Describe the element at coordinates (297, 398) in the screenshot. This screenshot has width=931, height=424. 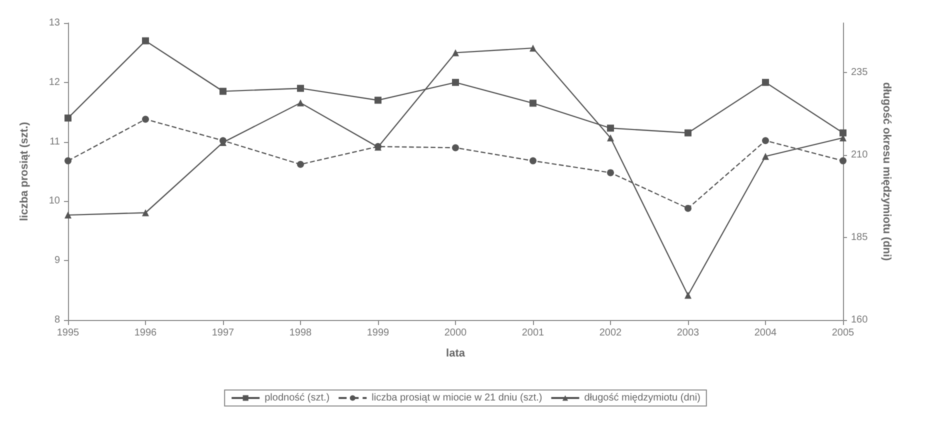
I see `legend-label: plodność (szt.)` at that location.